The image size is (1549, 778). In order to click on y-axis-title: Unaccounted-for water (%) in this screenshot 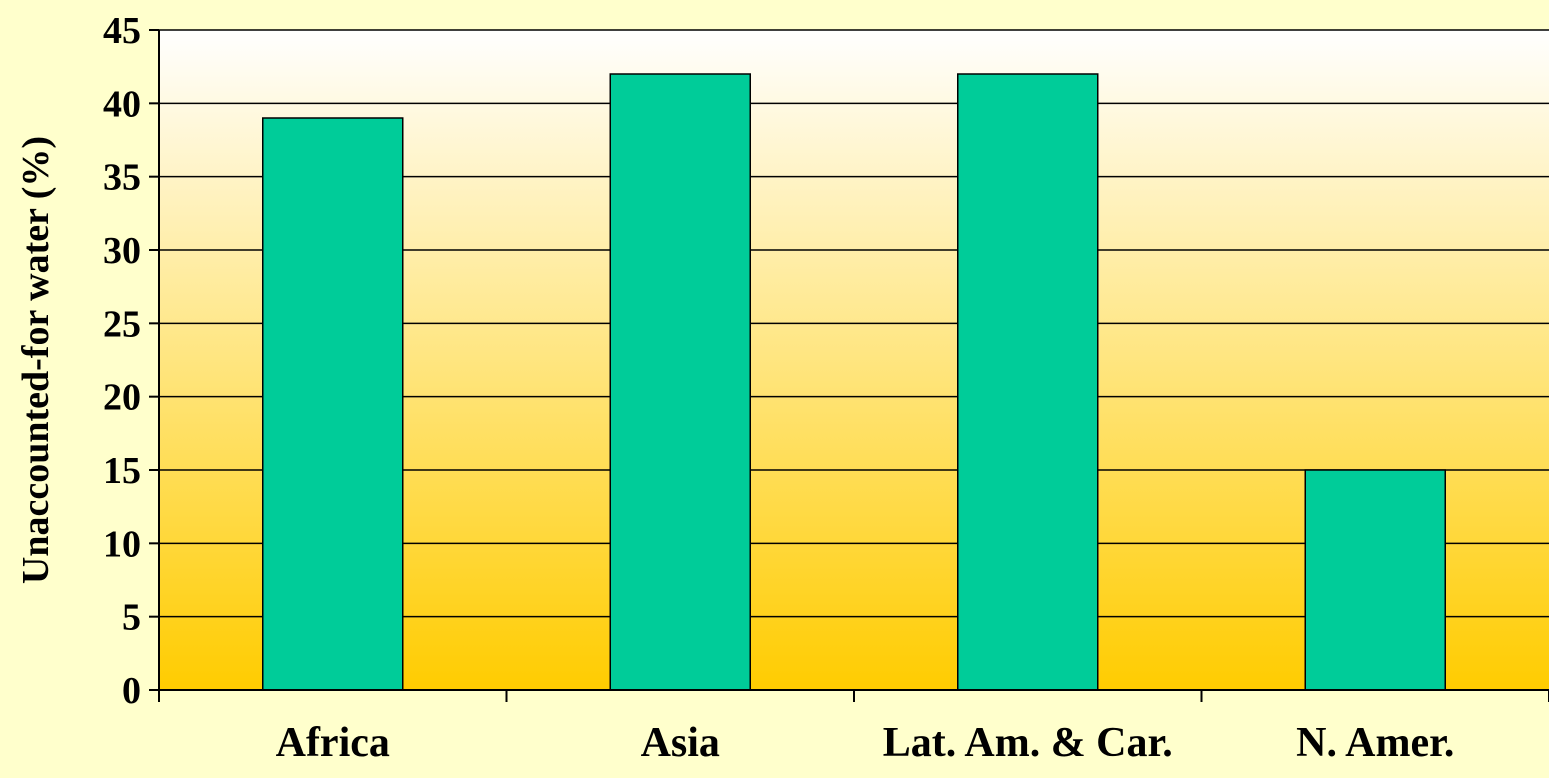, I will do `click(36, 360)`.